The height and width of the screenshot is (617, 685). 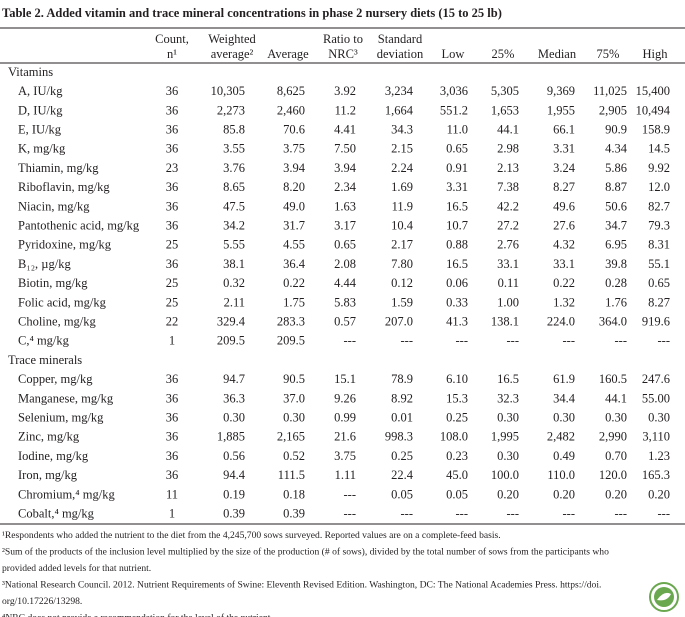 I want to click on cell: 7.50, so click(x=345, y=149).